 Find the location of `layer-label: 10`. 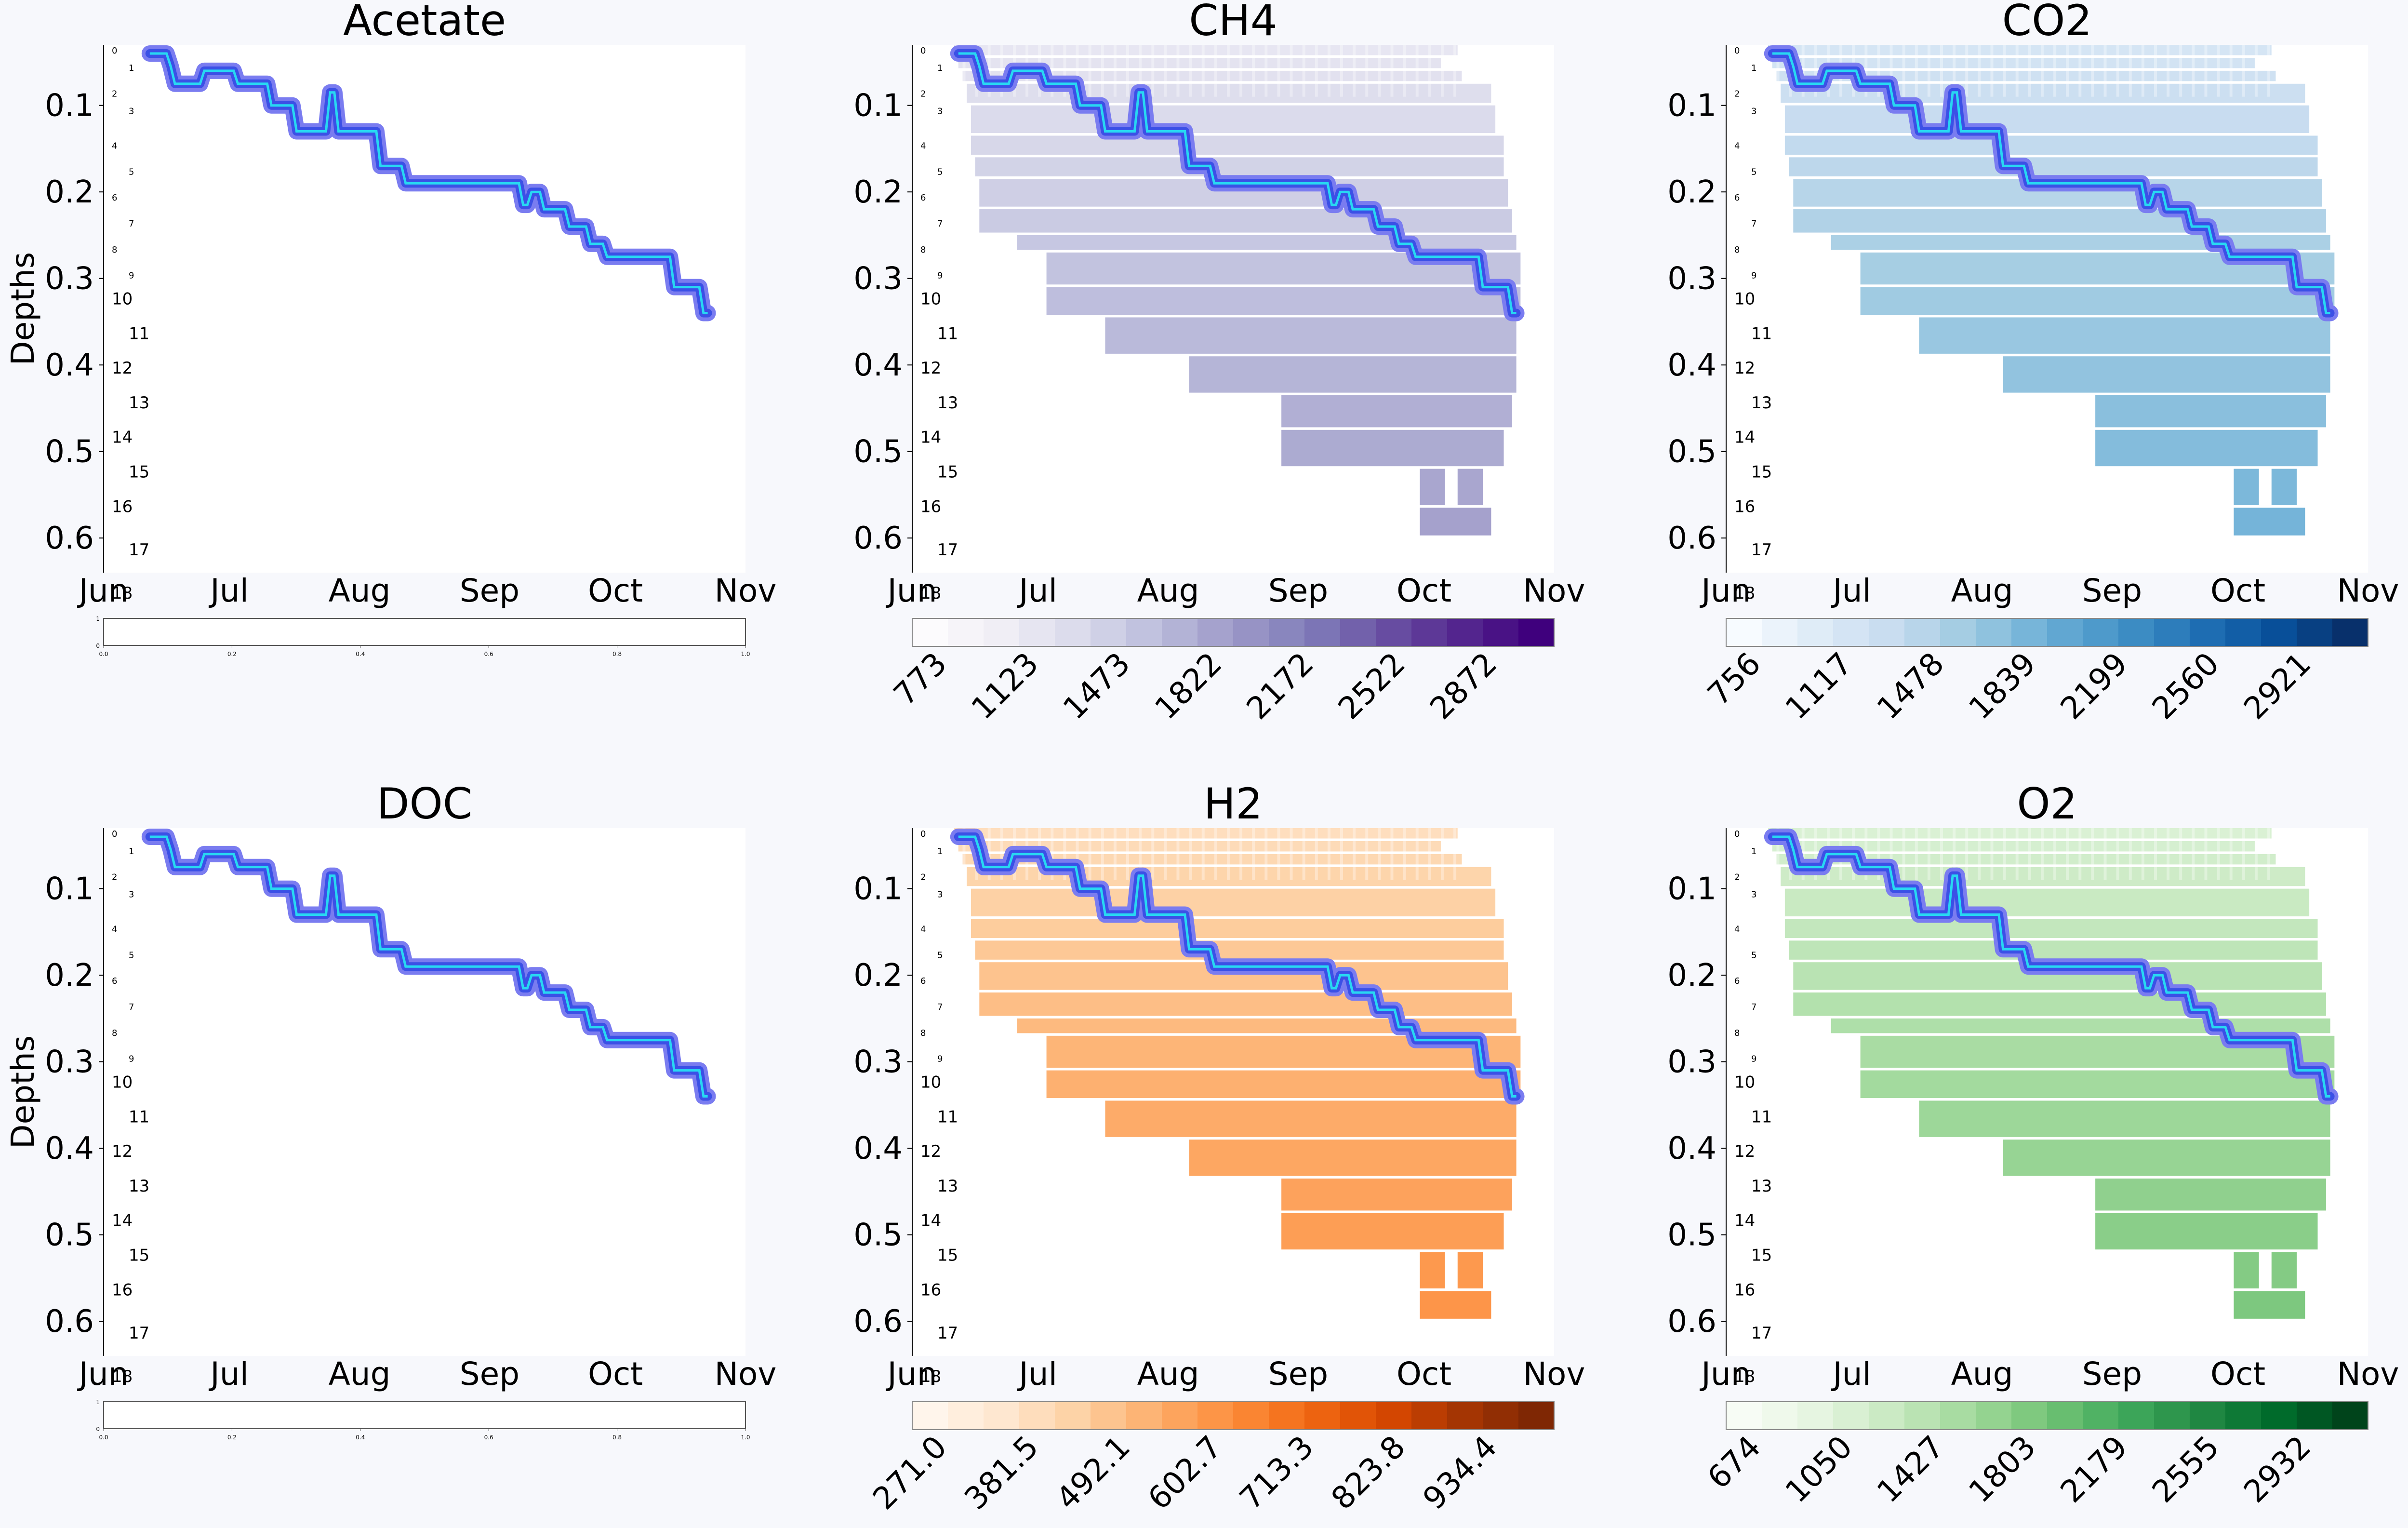

layer-label: 10 is located at coordinates (930, 299).